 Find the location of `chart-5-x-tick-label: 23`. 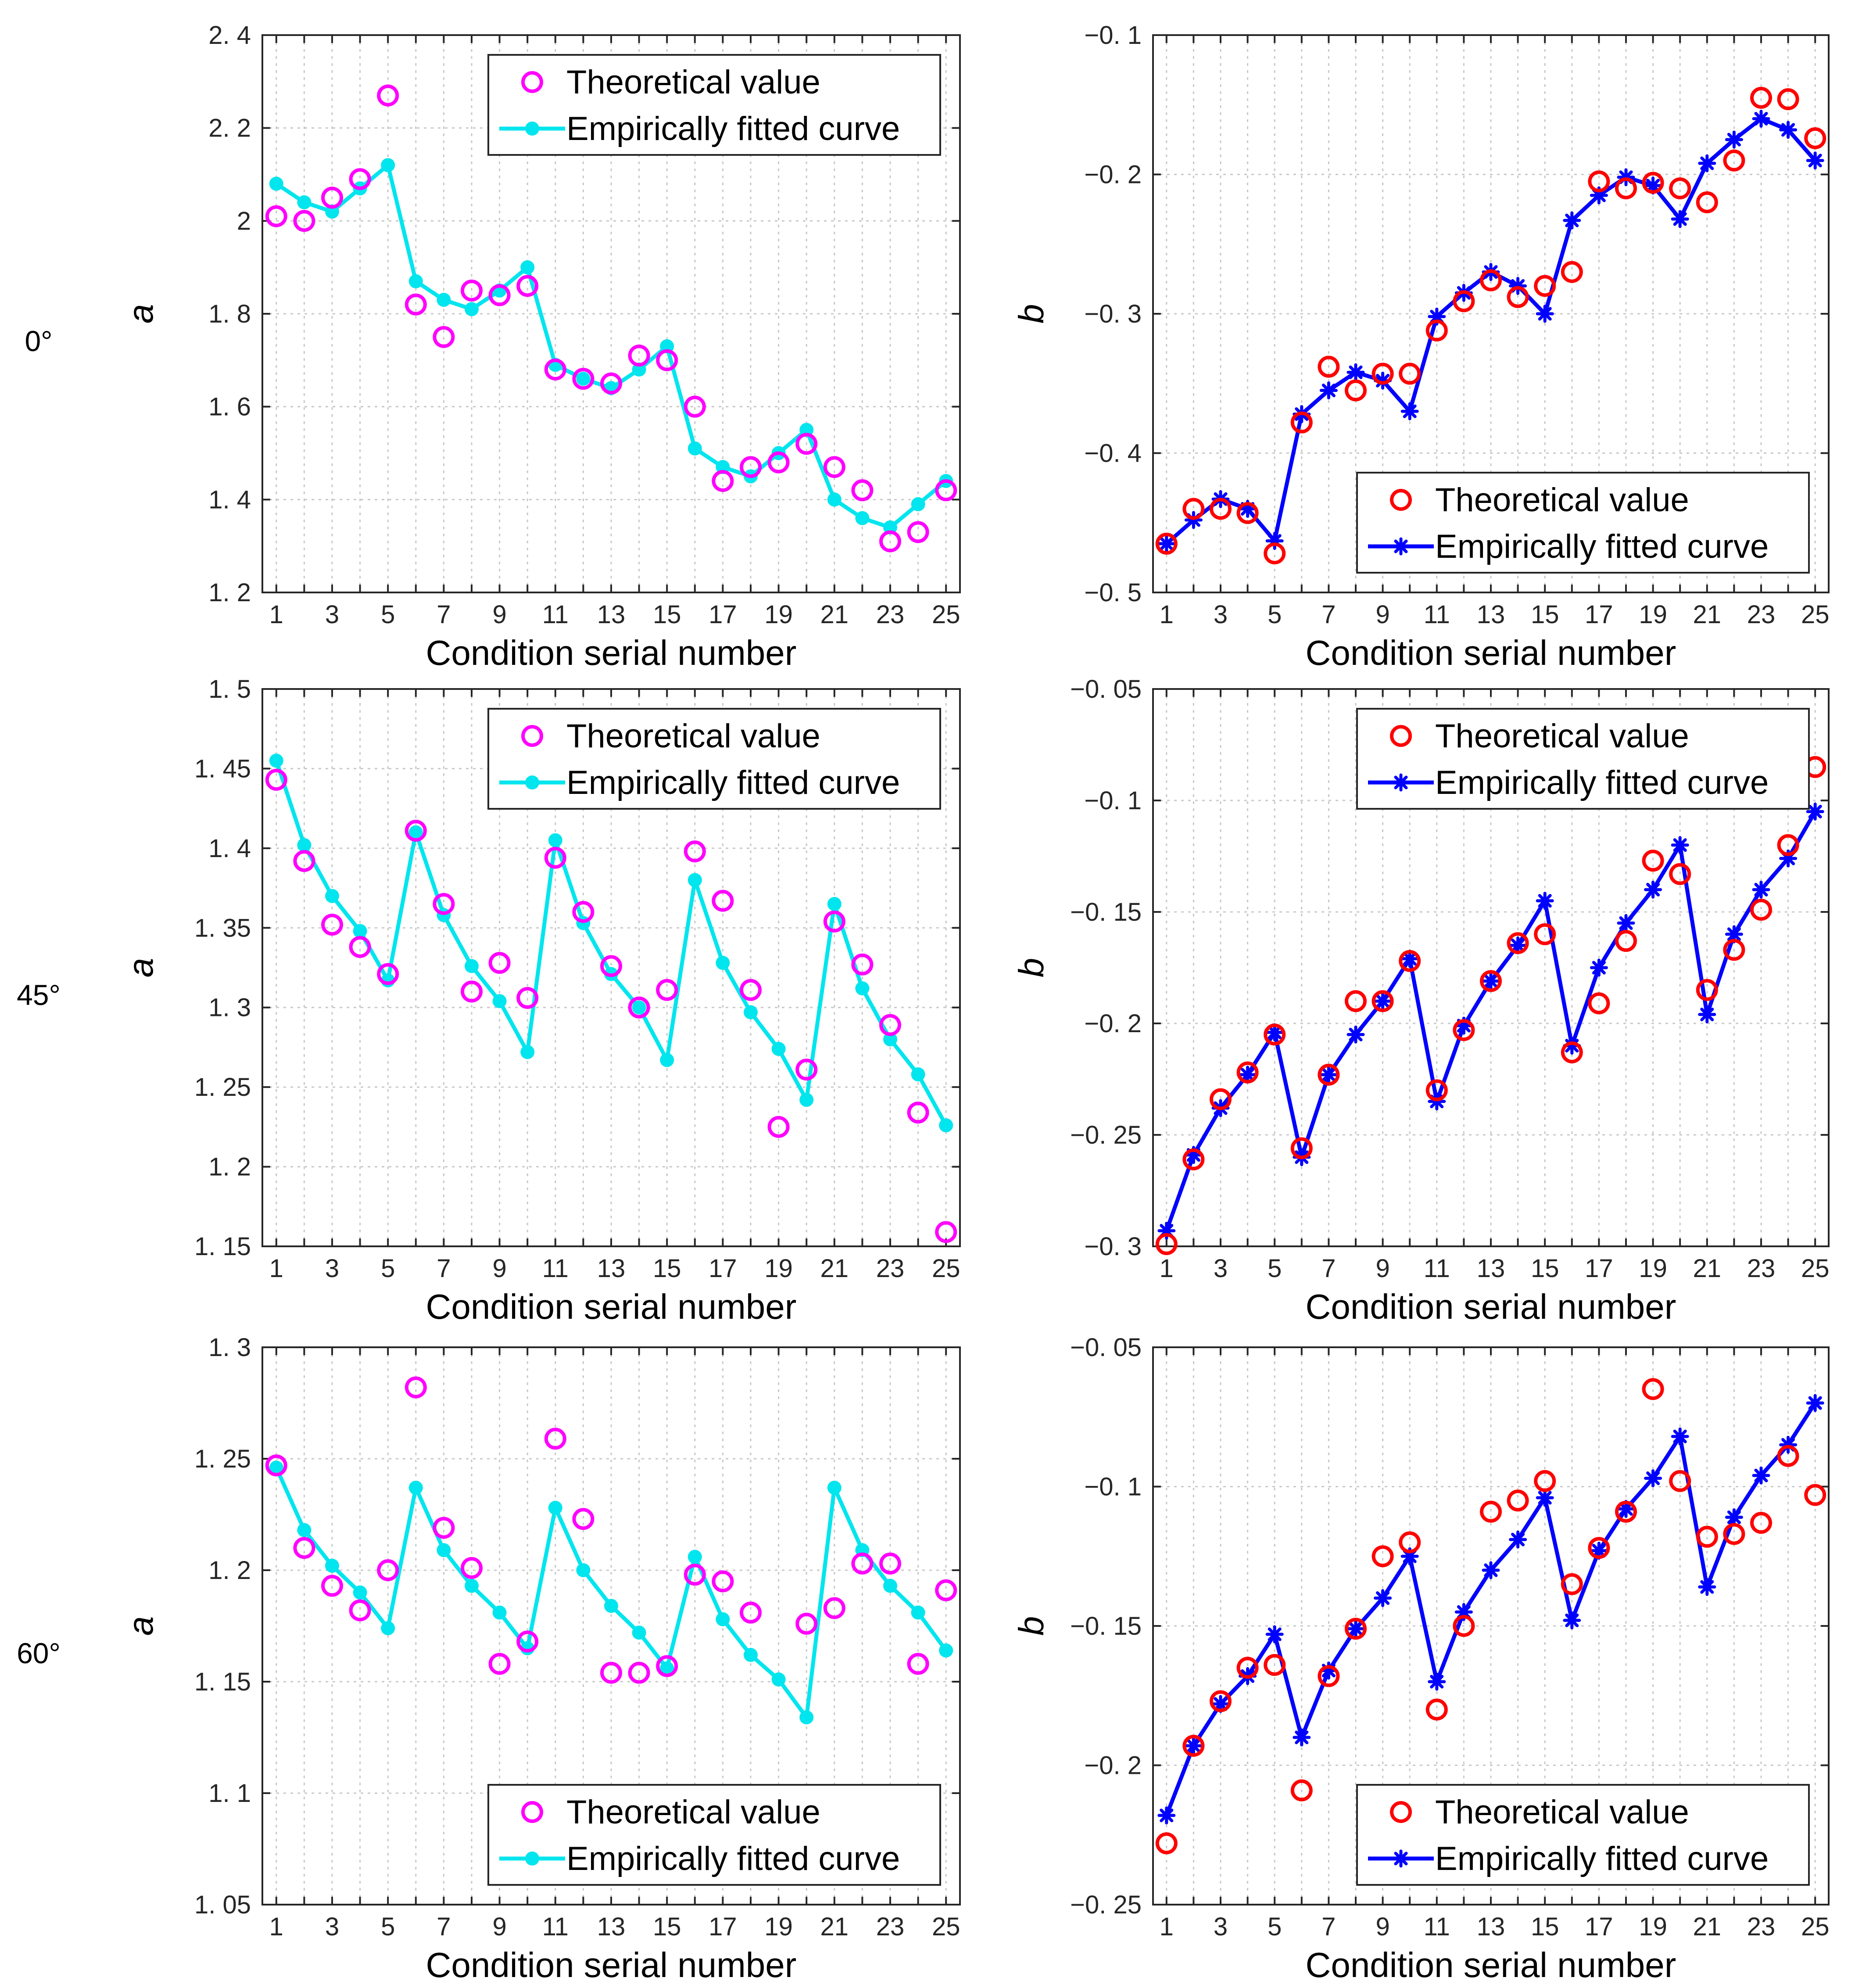

chart-5-x-tick-label: 23 is located at coordinates (1761, 1927).